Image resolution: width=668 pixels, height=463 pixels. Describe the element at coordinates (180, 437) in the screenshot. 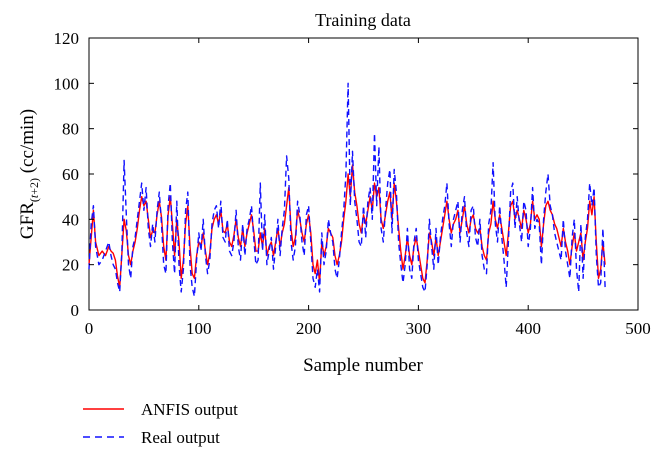

I see `legend-label-real-output: Real output` at that location.